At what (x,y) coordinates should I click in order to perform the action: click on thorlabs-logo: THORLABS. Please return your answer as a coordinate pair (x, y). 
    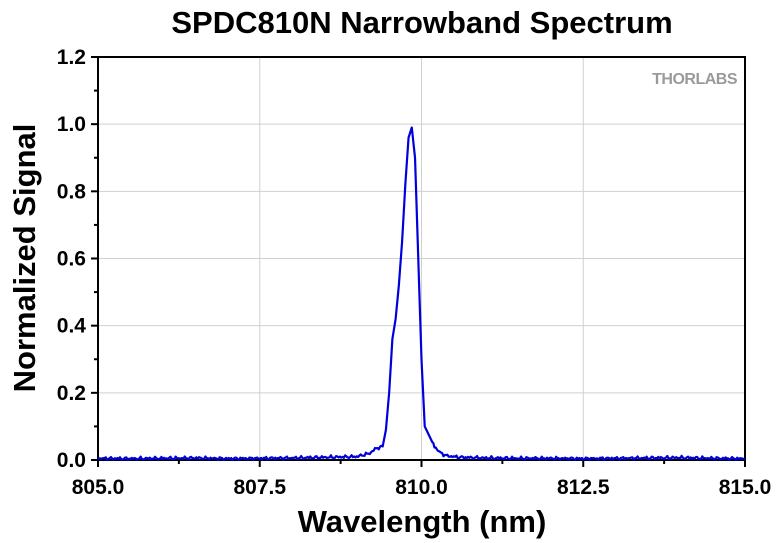
    Looking at the image, I should click on (691, 79).